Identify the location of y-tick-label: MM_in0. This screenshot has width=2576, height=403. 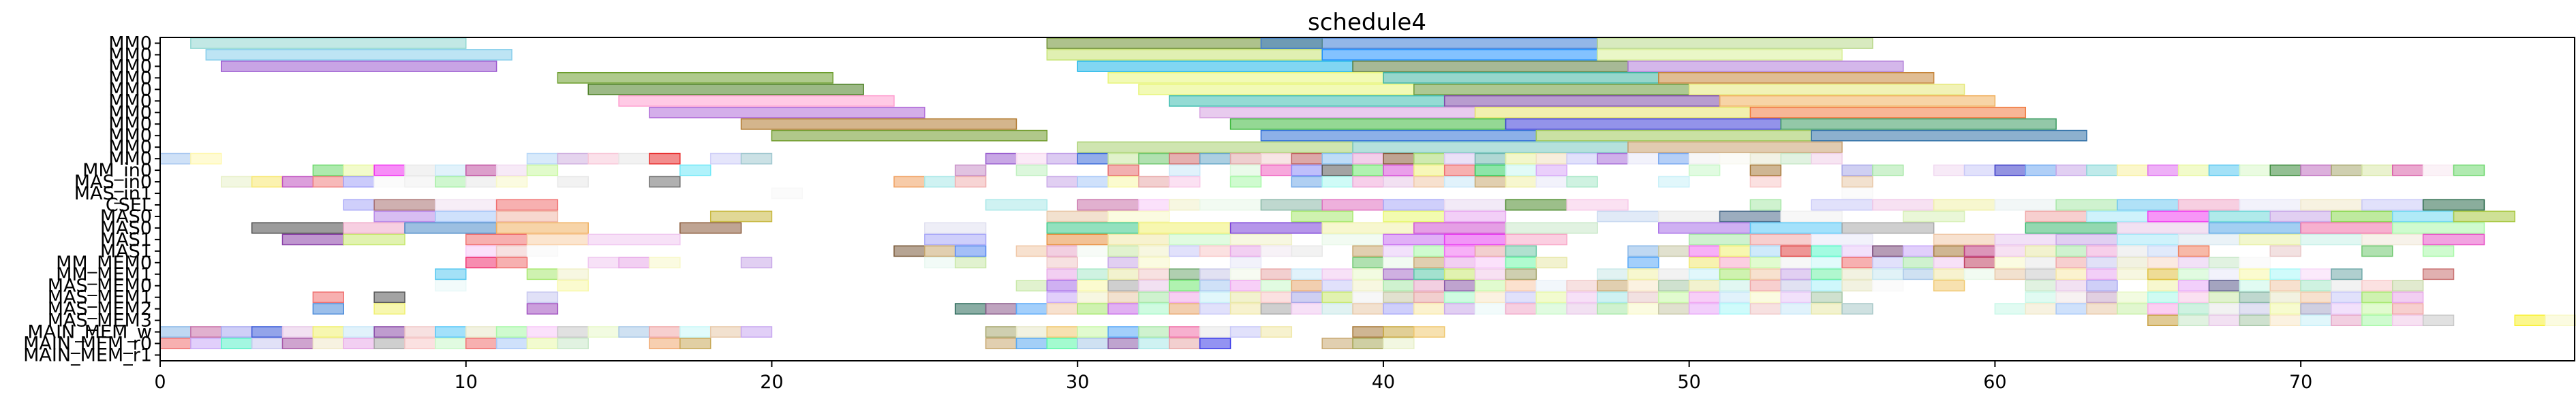
(117, 170).